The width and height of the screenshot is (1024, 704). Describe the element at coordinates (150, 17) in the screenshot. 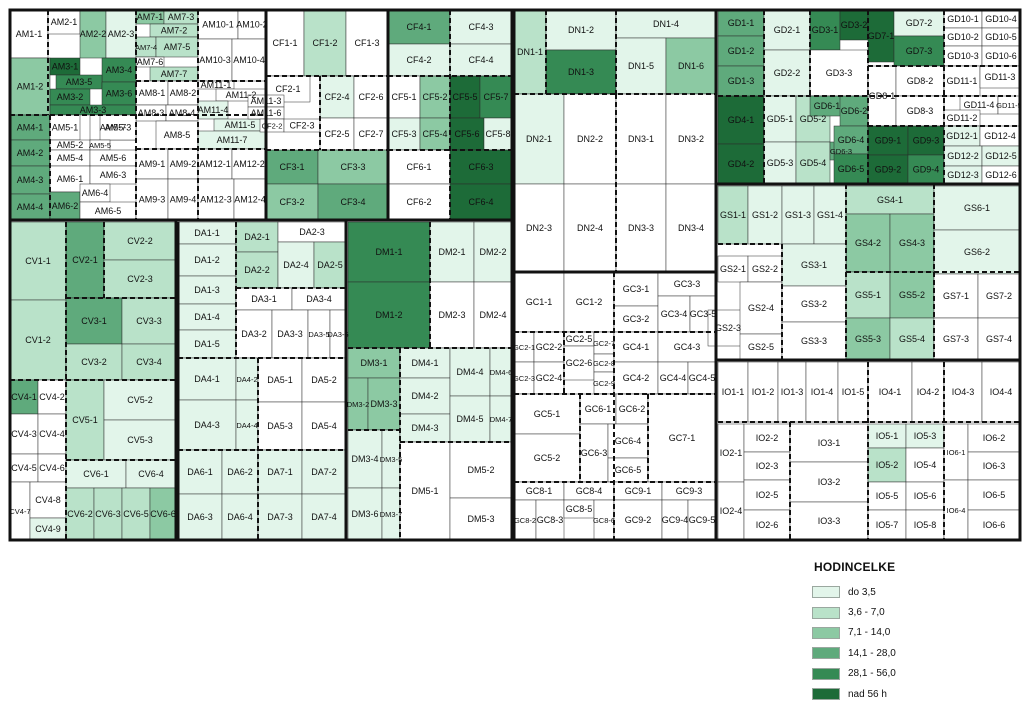

I see `stand-label: AM7-1` at that location.